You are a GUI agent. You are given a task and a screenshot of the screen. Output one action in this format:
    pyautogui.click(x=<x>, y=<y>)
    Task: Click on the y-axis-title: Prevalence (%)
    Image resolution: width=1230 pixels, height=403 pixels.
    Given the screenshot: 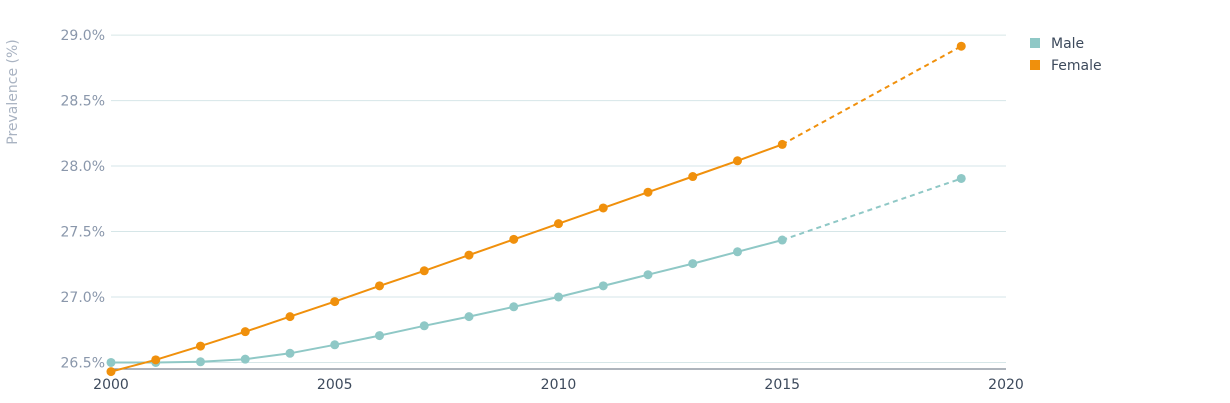 What is the action you would take?
    pyautogui.click(x=13, y=92)
    